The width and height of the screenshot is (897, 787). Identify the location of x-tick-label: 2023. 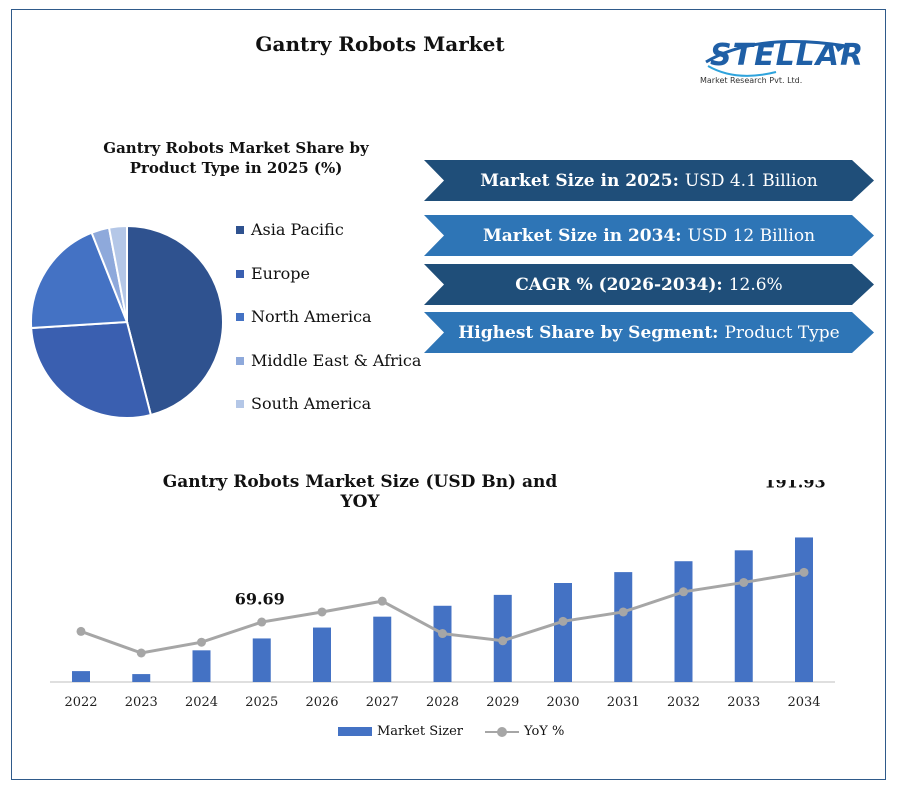
(141, 702).